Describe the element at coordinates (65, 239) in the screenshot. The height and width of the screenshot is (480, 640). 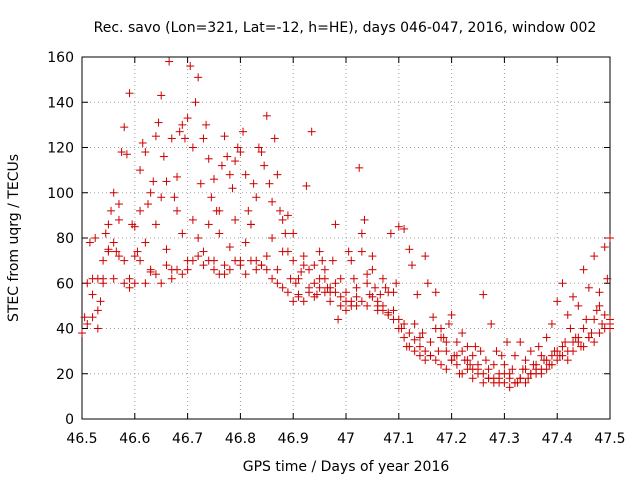
I see `y-tick-label: 80` at that location.